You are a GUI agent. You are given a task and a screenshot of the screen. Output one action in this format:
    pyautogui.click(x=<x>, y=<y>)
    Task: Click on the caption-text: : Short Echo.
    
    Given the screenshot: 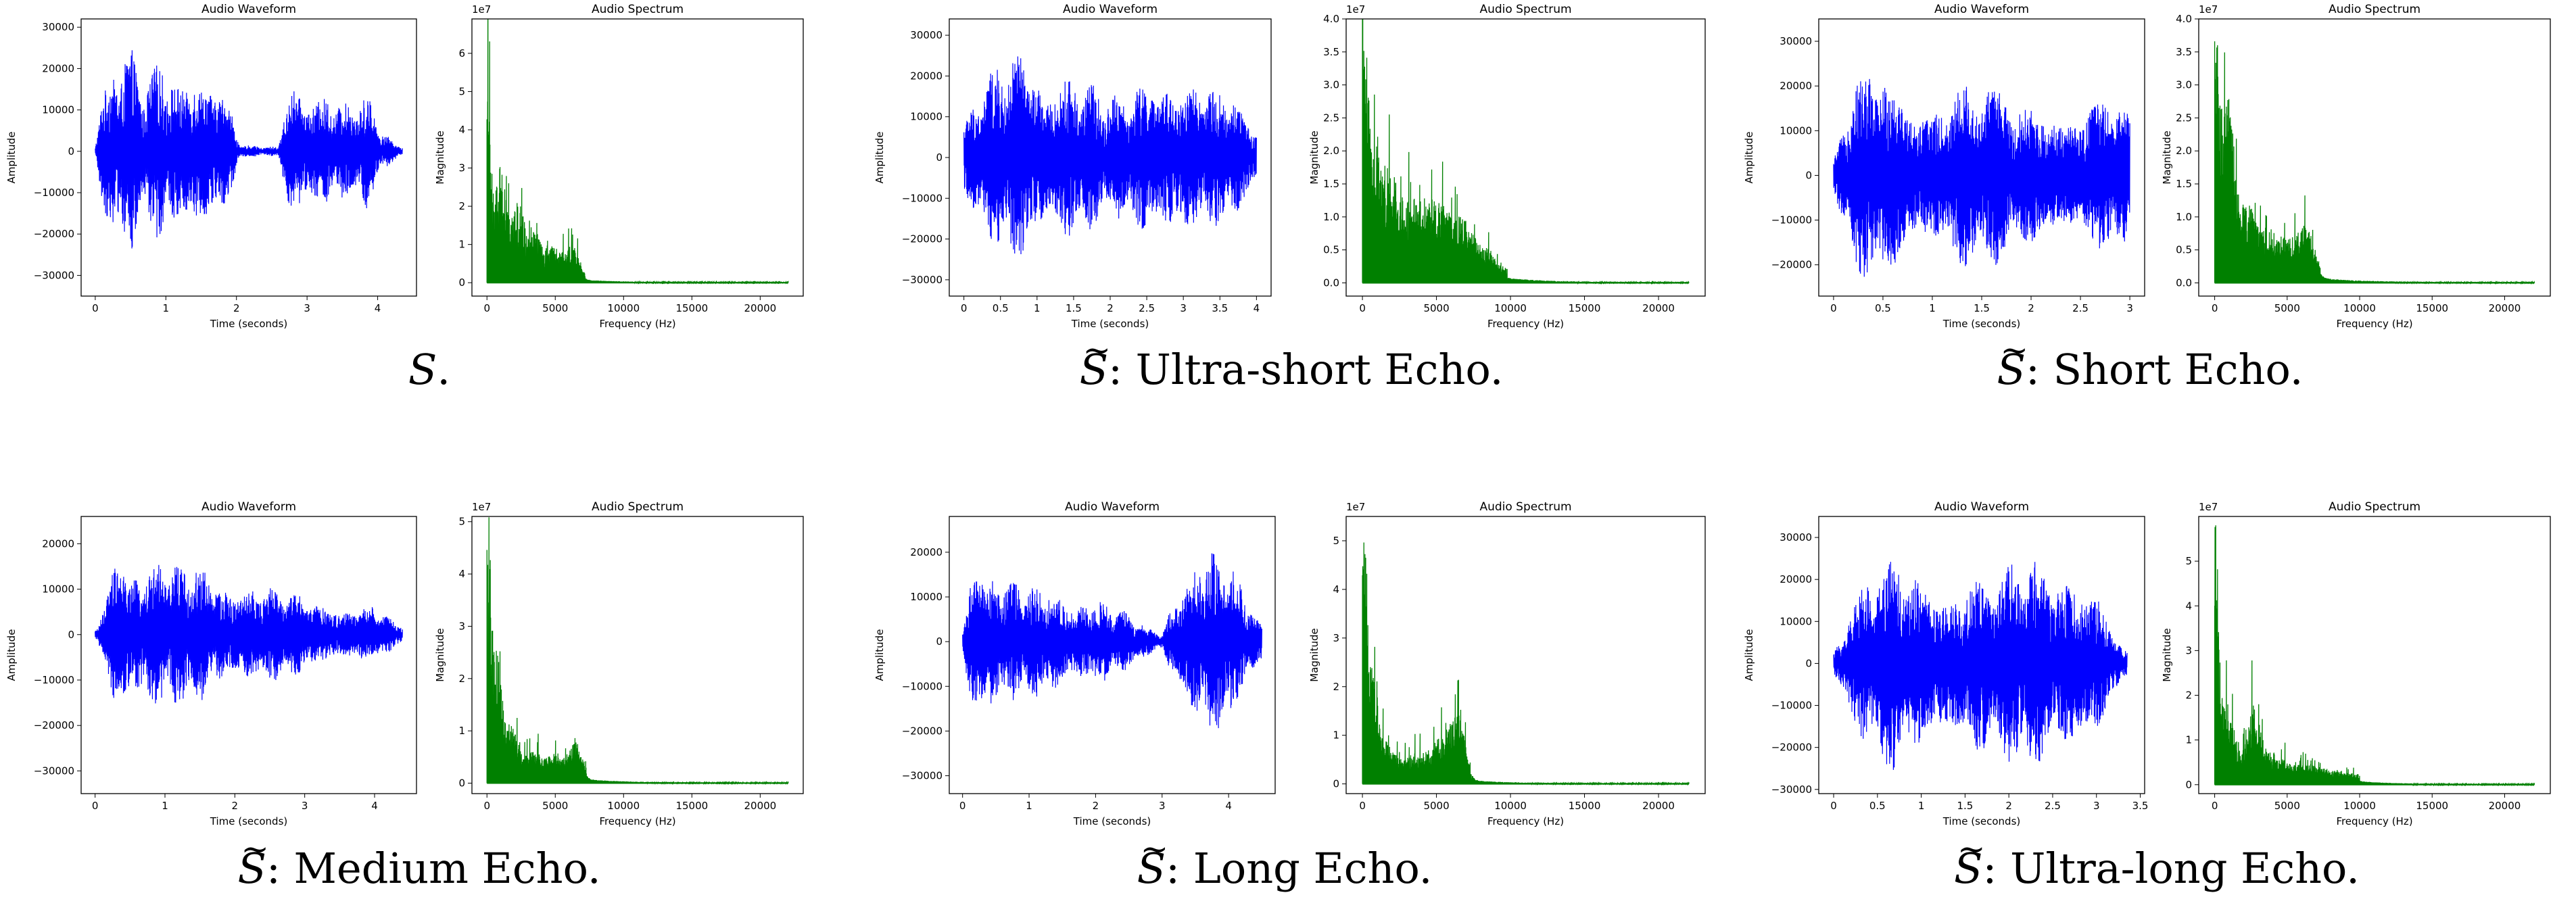 What is the action you would take?
    pyautogui.click(x=2165, y=369)
    